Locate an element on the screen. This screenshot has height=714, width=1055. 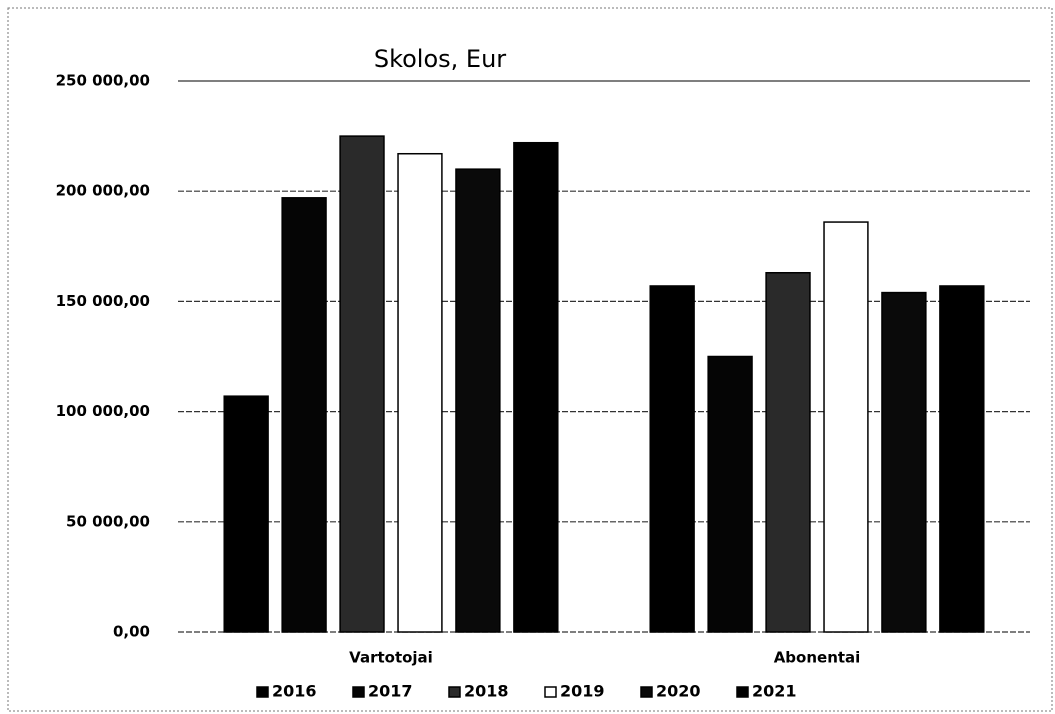
legend-label: 2017 is located at coordinates (390, 691).